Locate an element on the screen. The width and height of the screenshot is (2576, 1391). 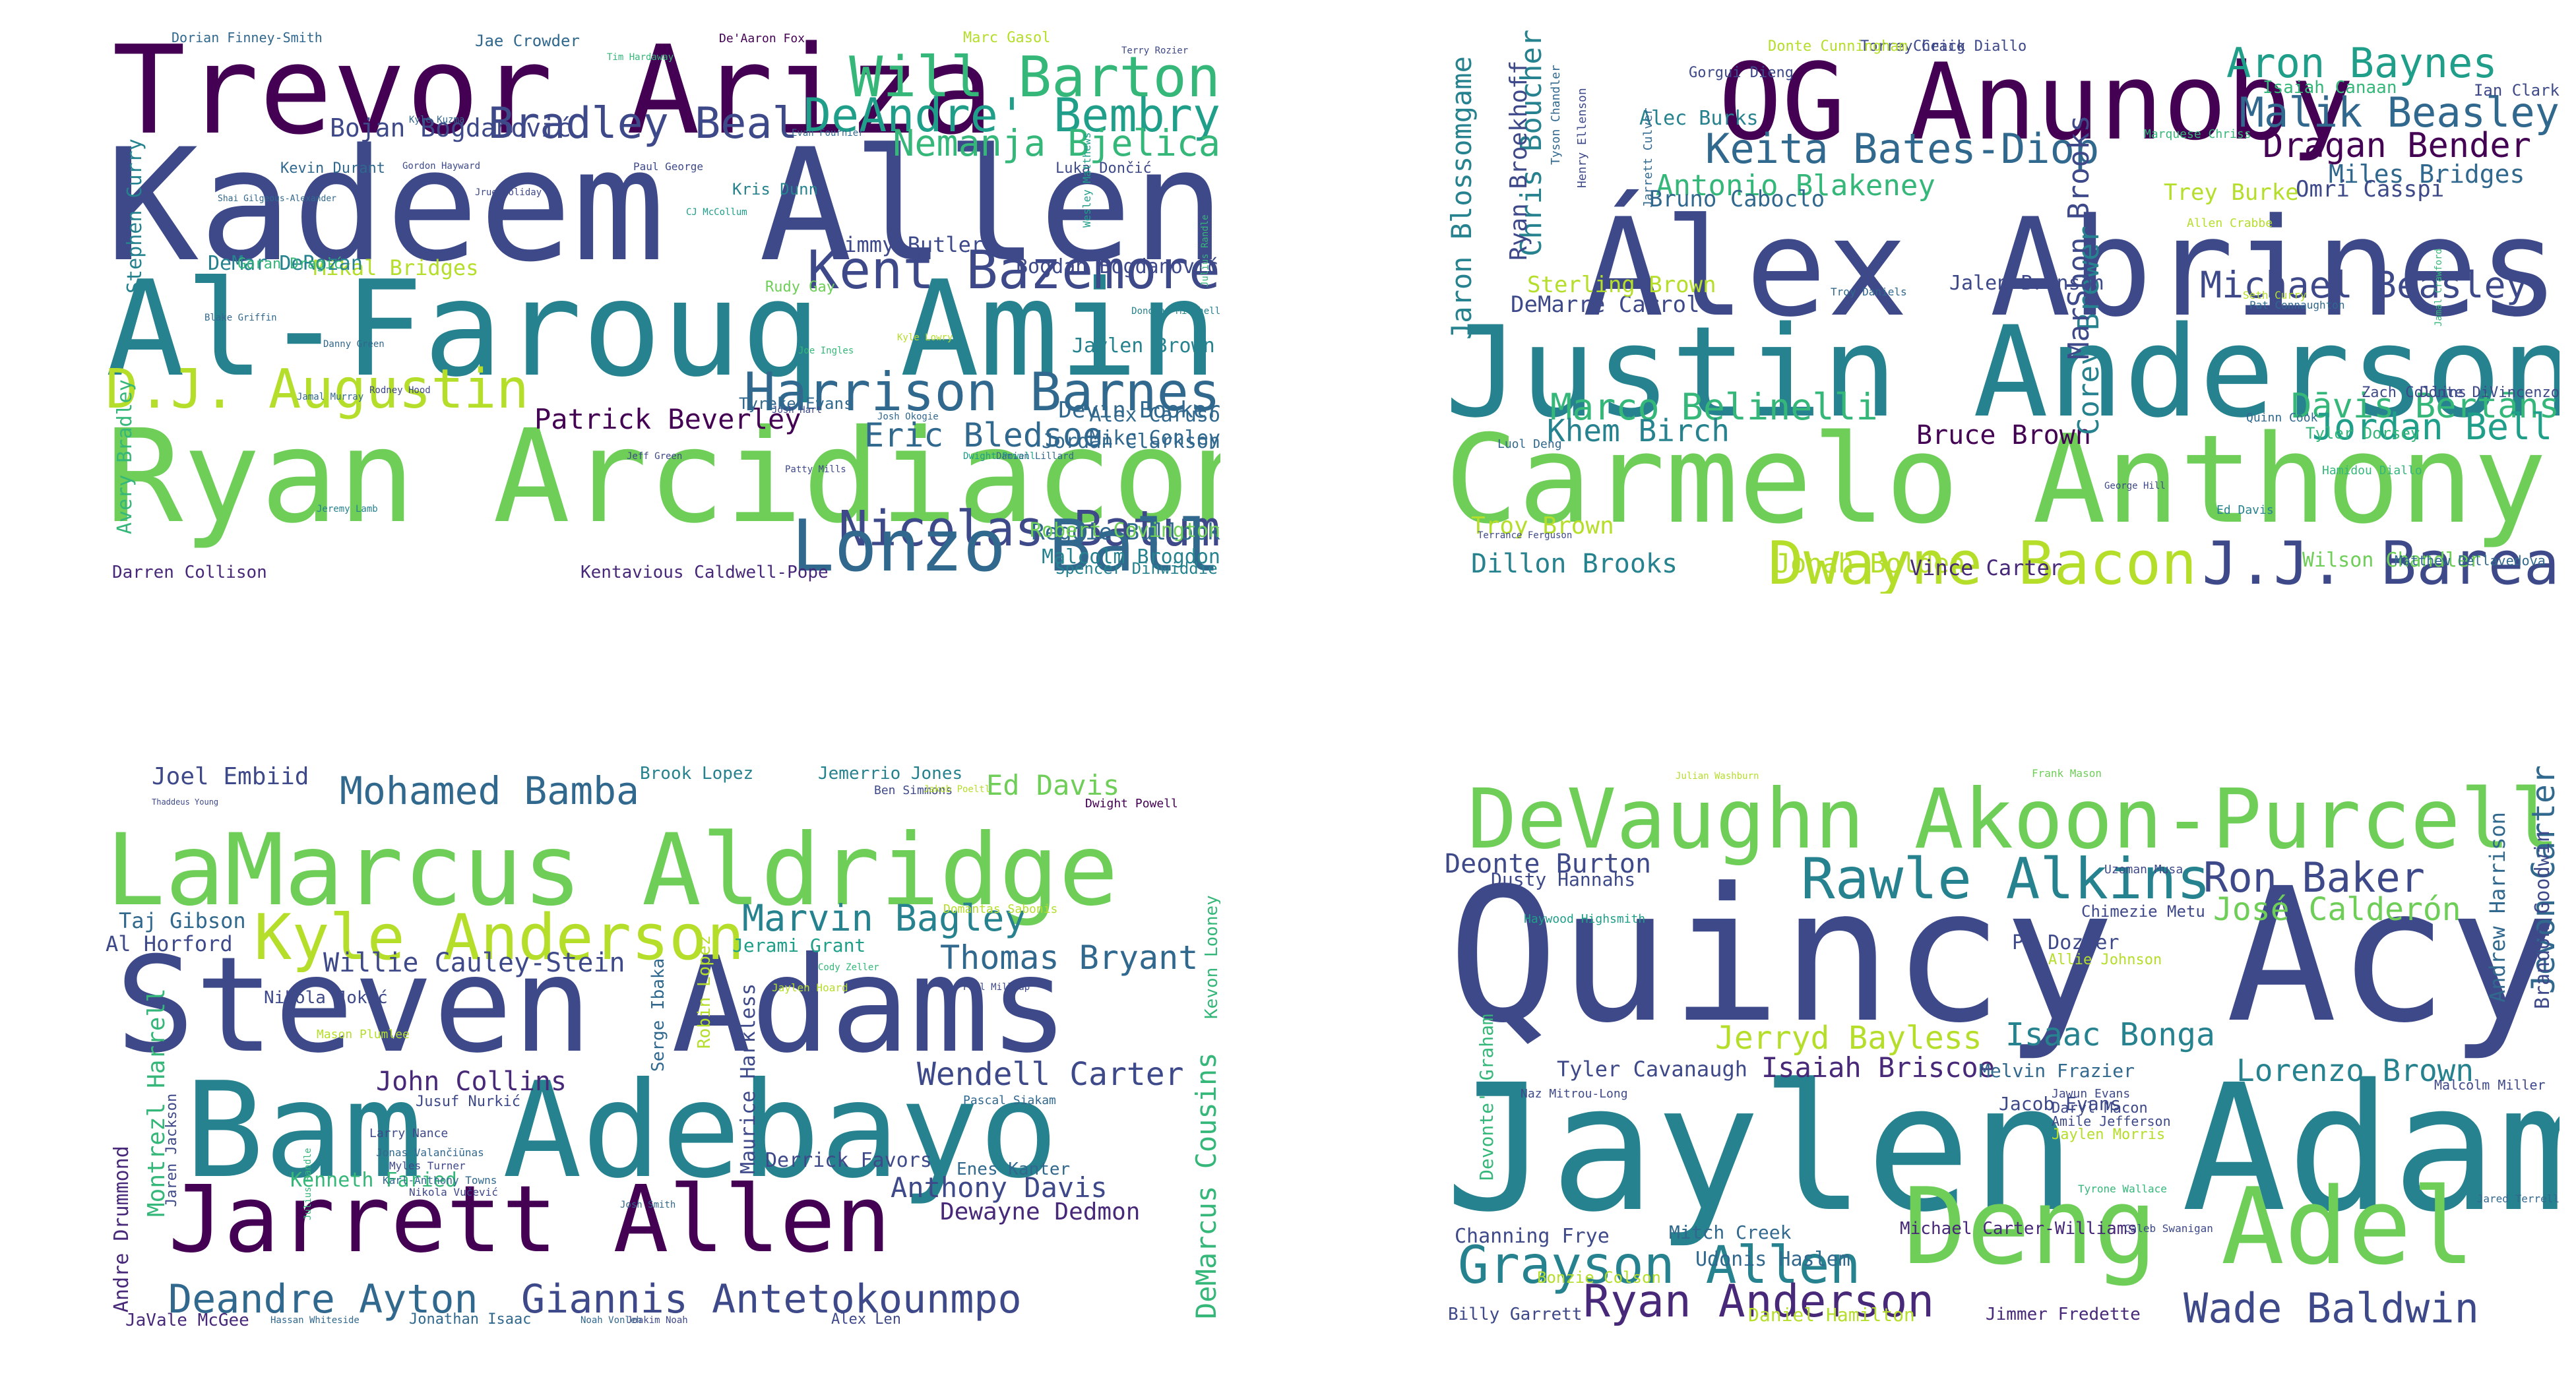
cloud-word: Reggie Bullock is located at coordinates (1125, 532).